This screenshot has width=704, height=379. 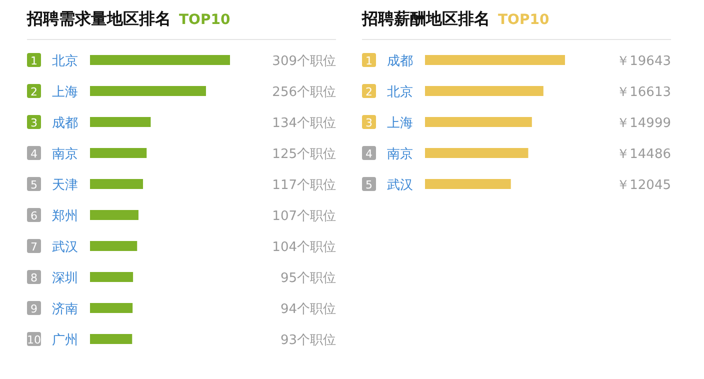 What do you see at coordinates (643, 185) in the screenshot?
I see `data-label: ￥12045` at bounding box center [643, 185].